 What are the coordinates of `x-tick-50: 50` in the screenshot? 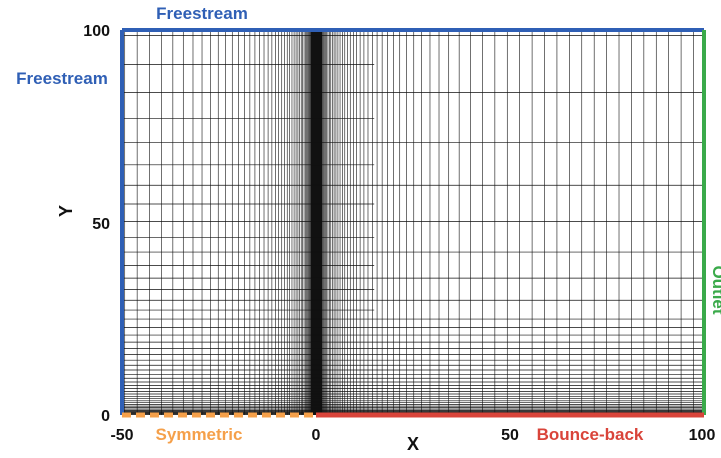 It's located at (510, 435).